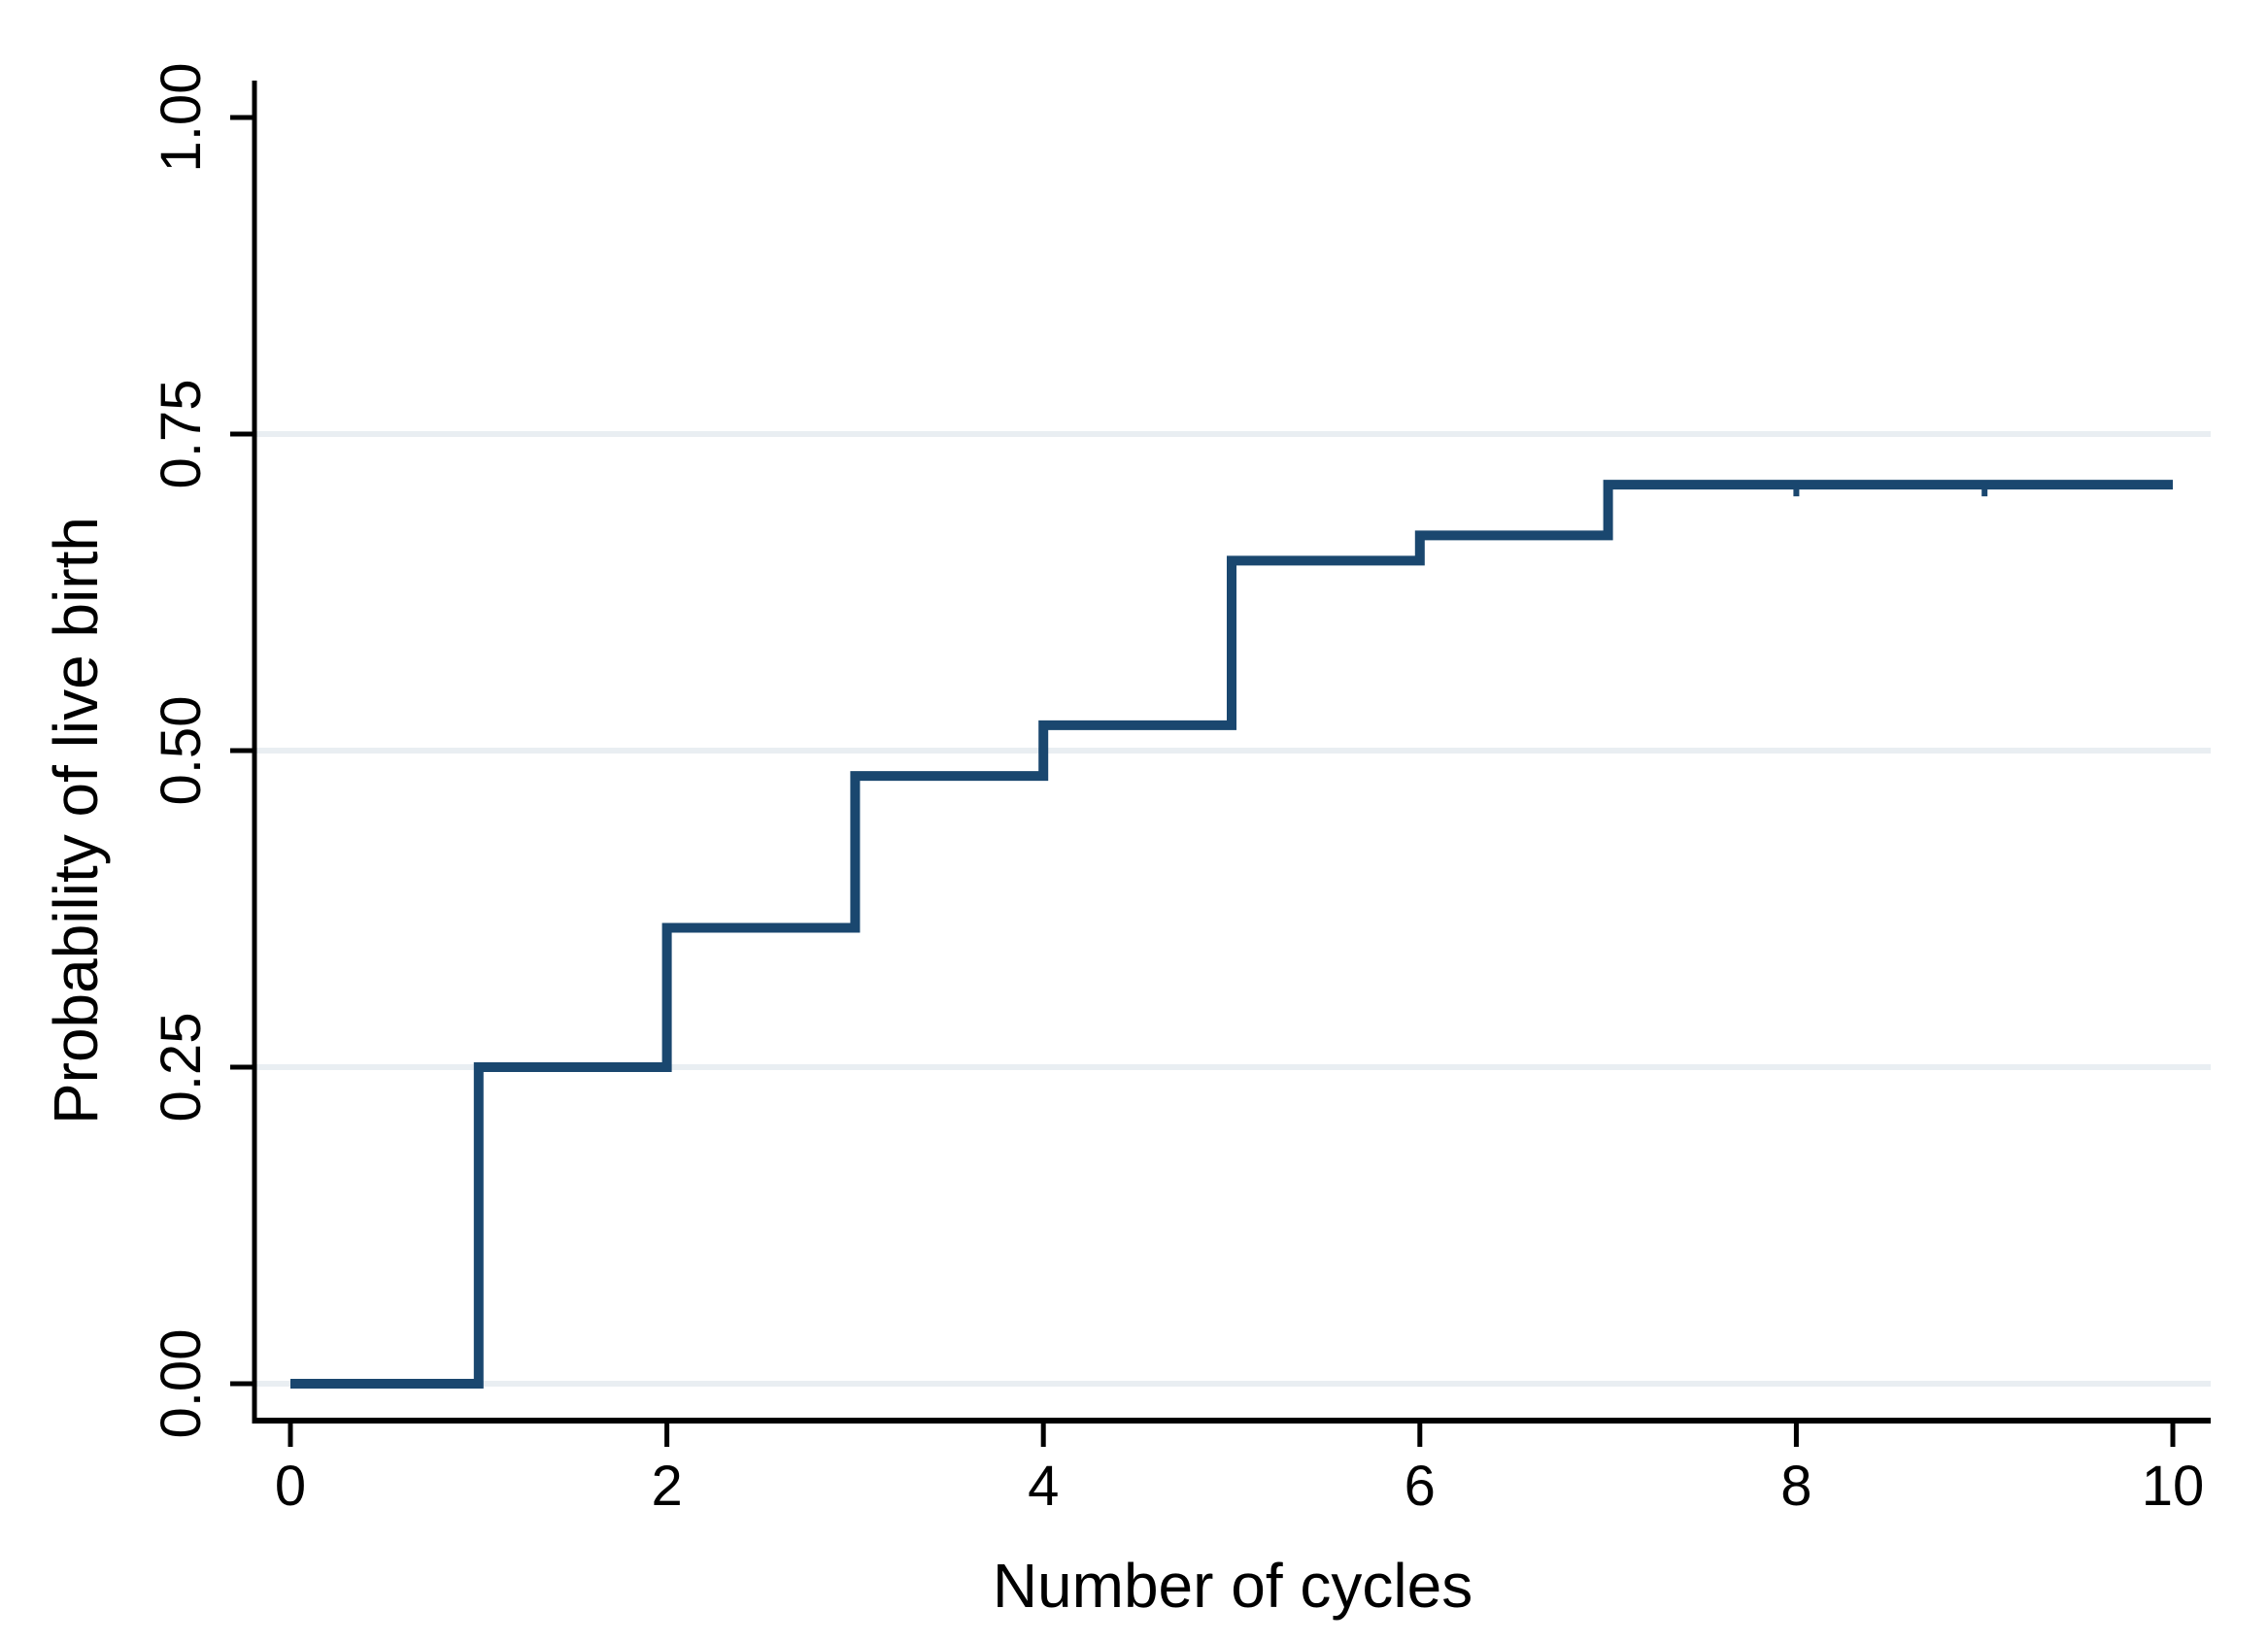 The height and width of the screenshot is (1642, 2268). Describe the element at coordinates (1890, 493) in the screenshot. I see `censor-marks` at that location.